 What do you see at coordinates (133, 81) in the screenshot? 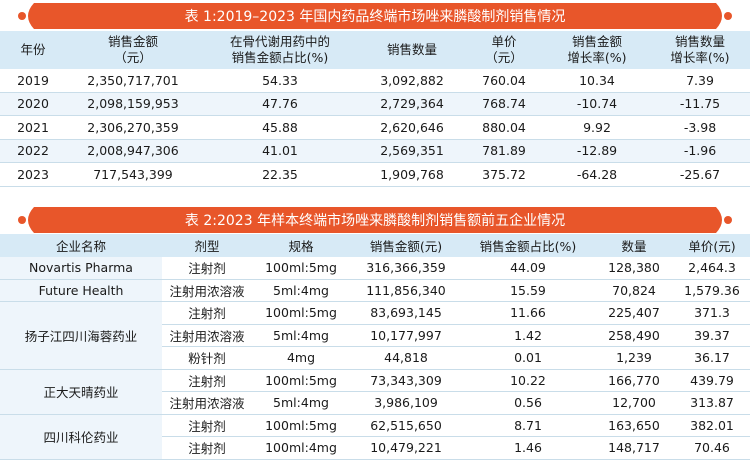
I see `table1-cell: 2,350,717,701` at bounding box center [133, 81].